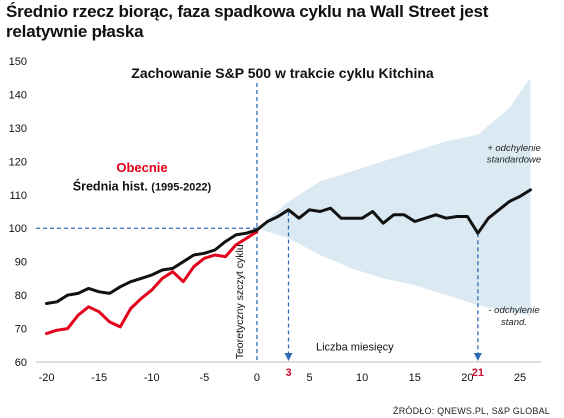  Describe the element at coordinates (152, 378) in the screenshot. I see `x-tick-label: -10` at that location.